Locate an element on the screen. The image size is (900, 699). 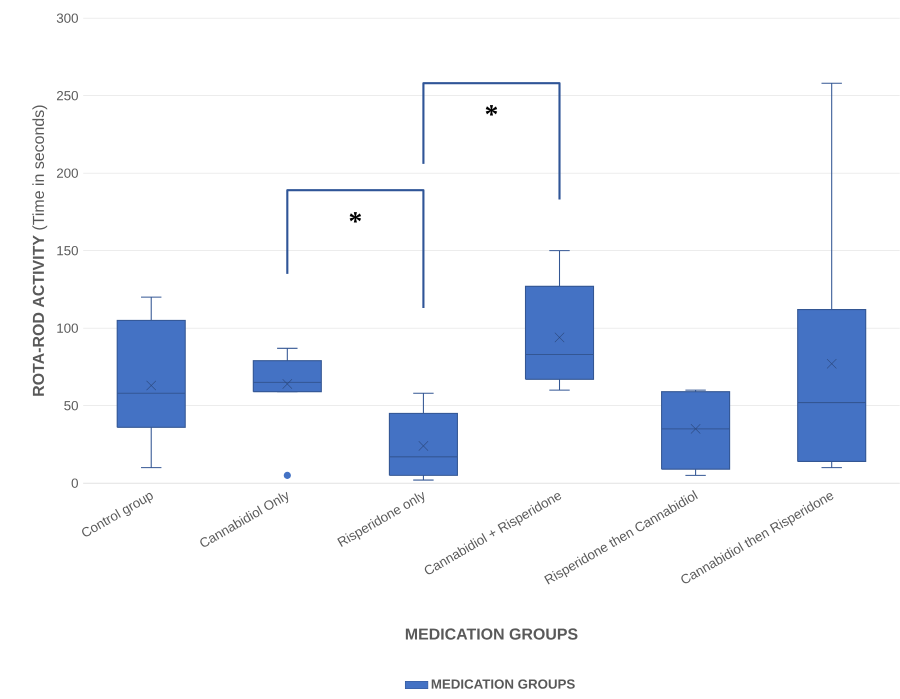
y-tick-label: 150 is located at coordinates (67, 251).